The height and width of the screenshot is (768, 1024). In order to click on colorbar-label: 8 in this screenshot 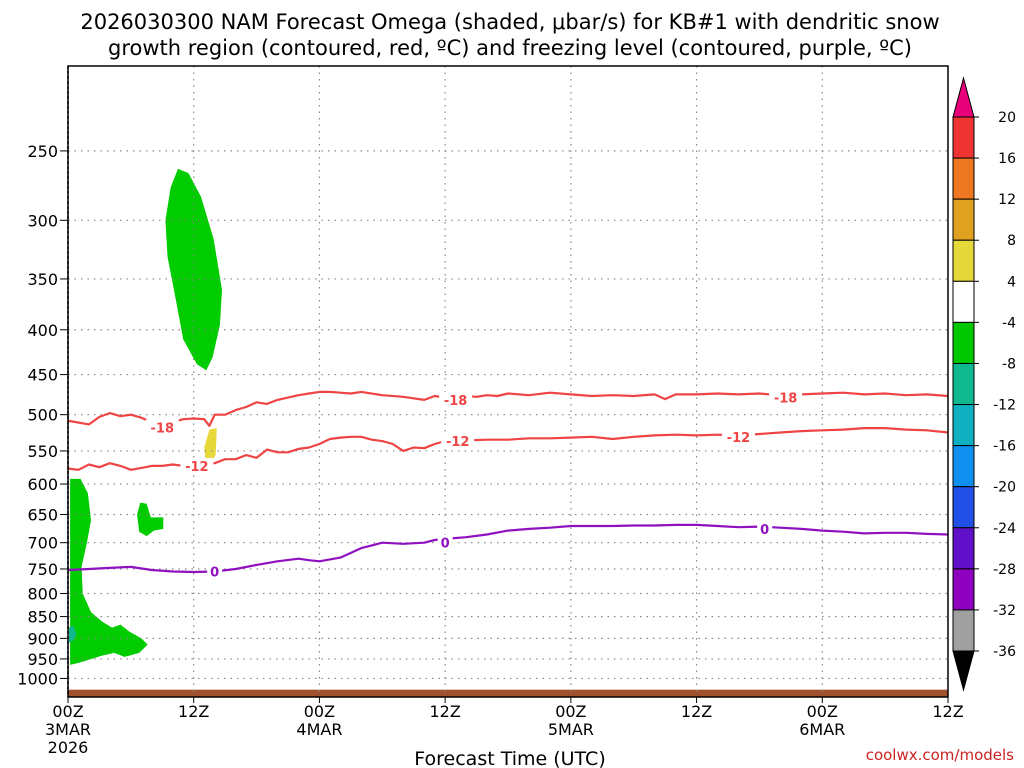, I will do `click(1011, 241)`.